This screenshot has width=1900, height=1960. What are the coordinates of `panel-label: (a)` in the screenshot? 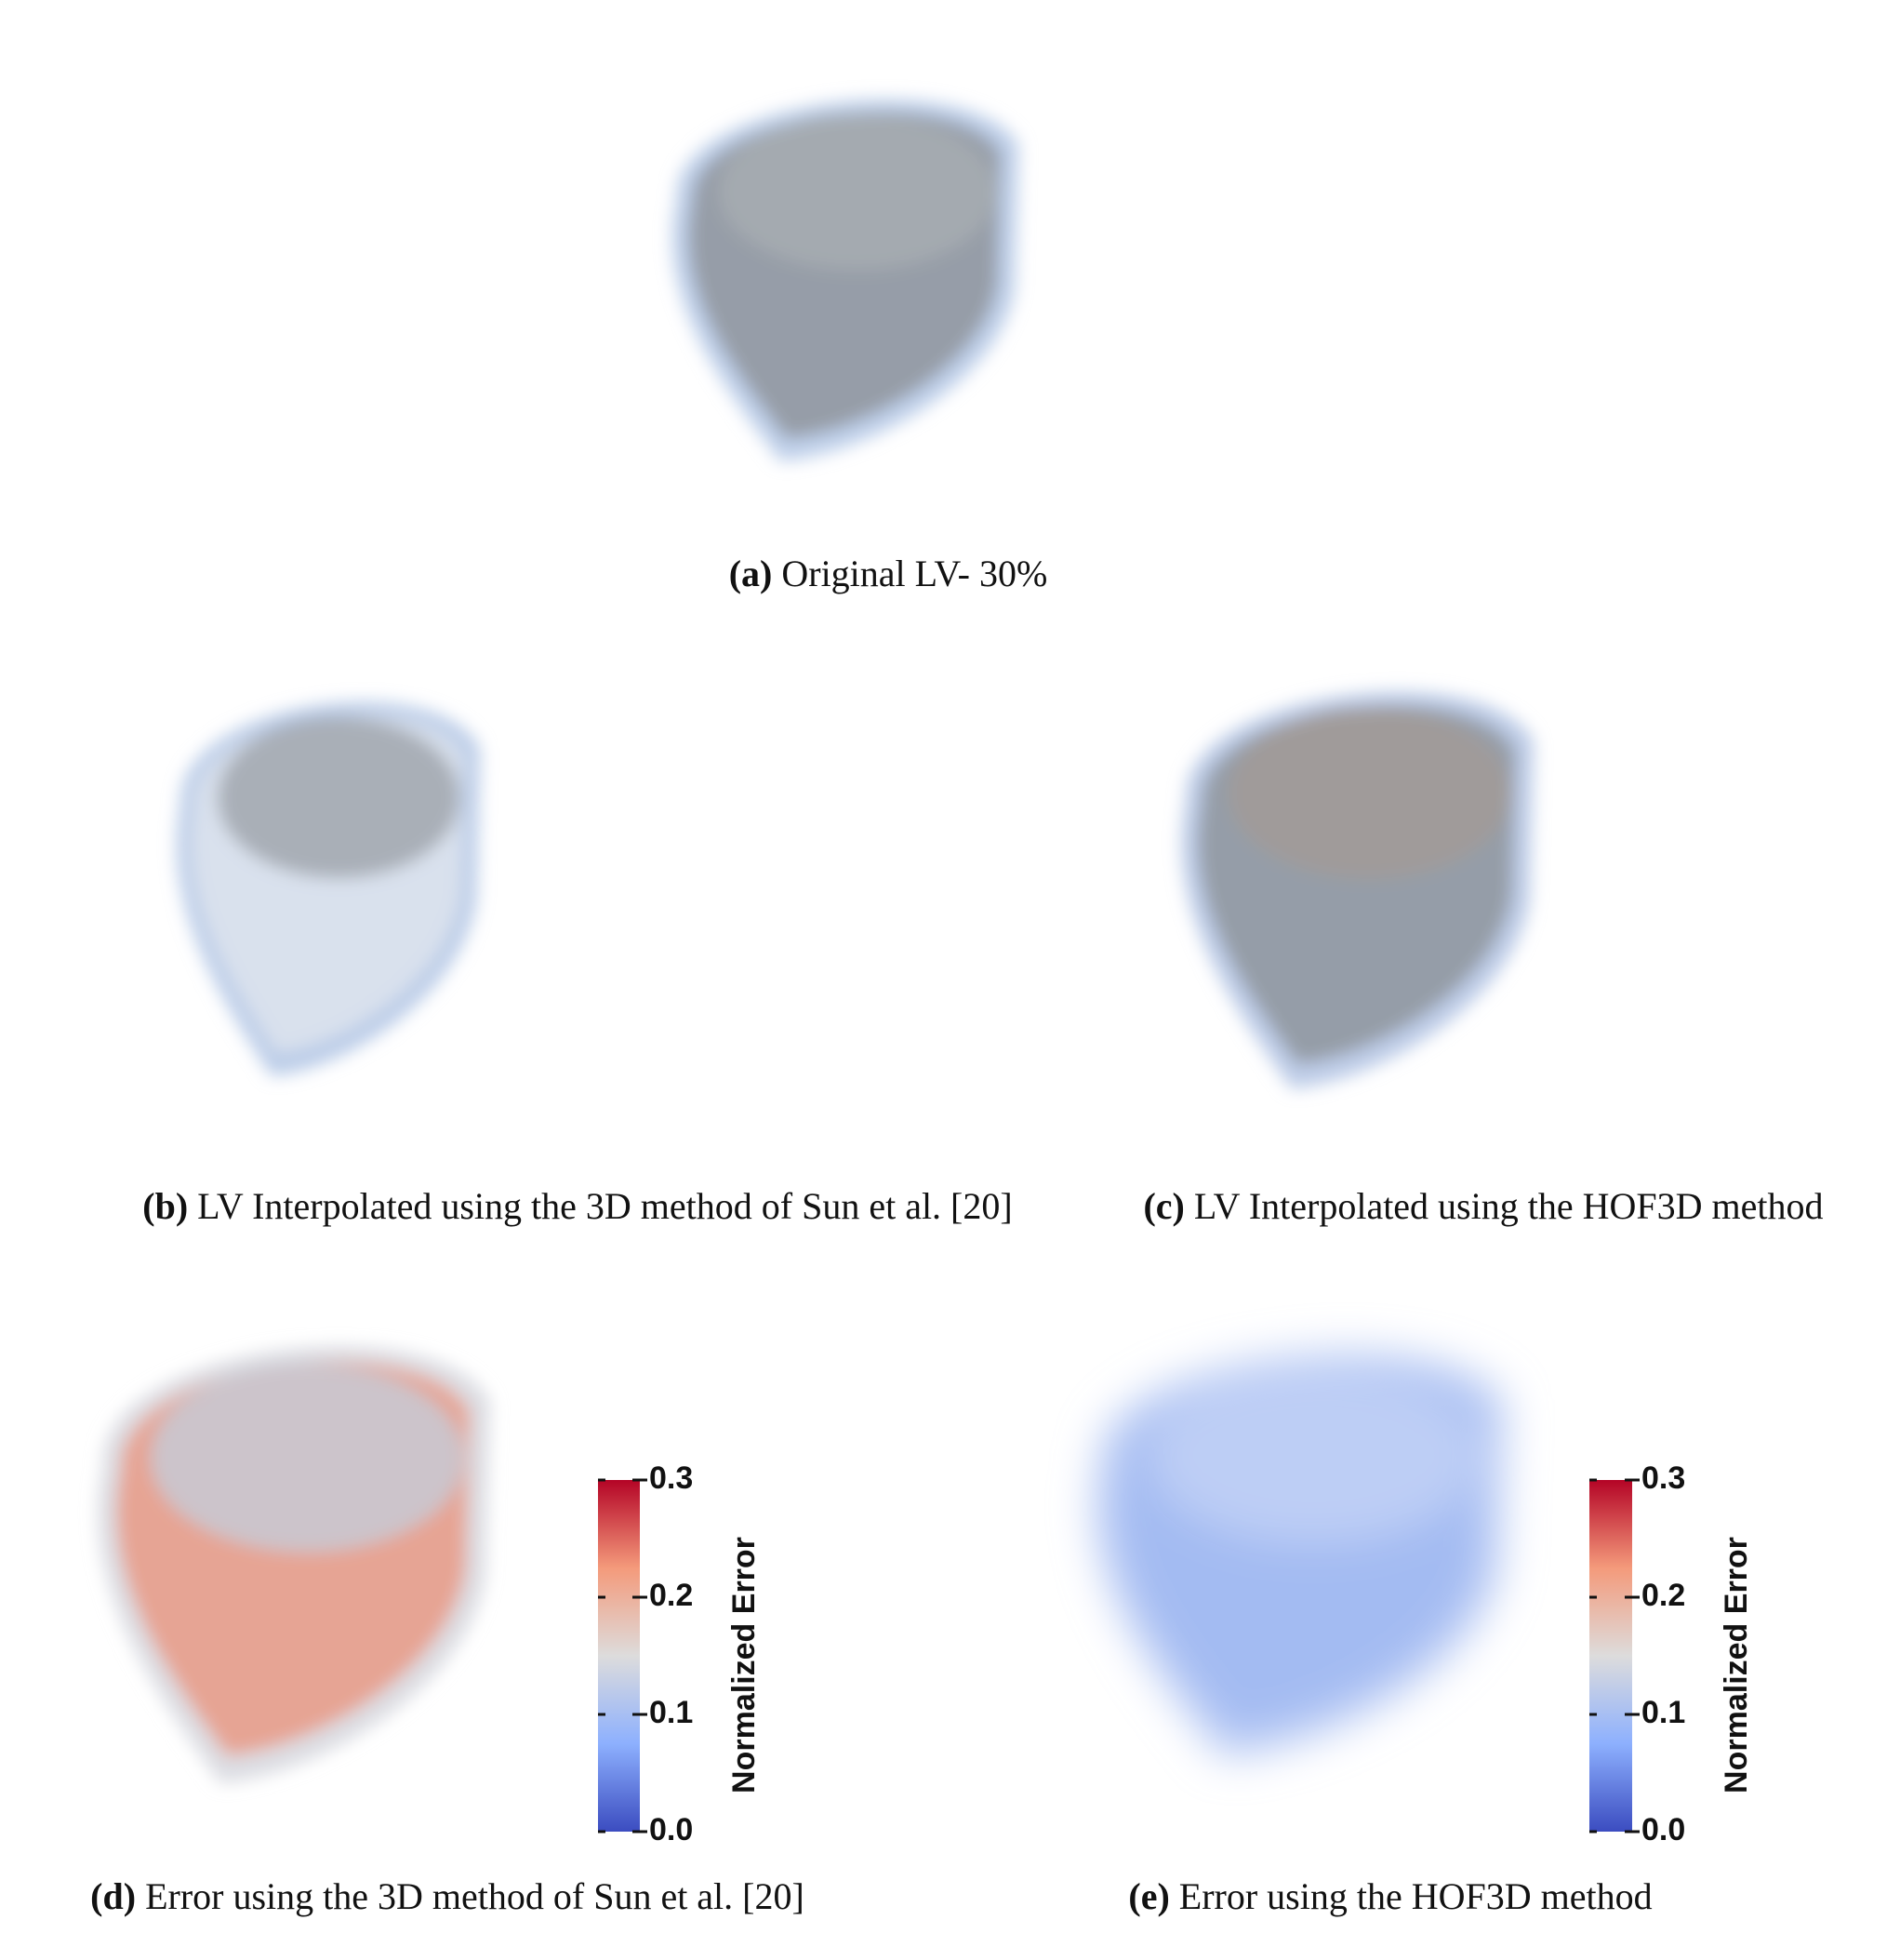 It's located at (751, 573).